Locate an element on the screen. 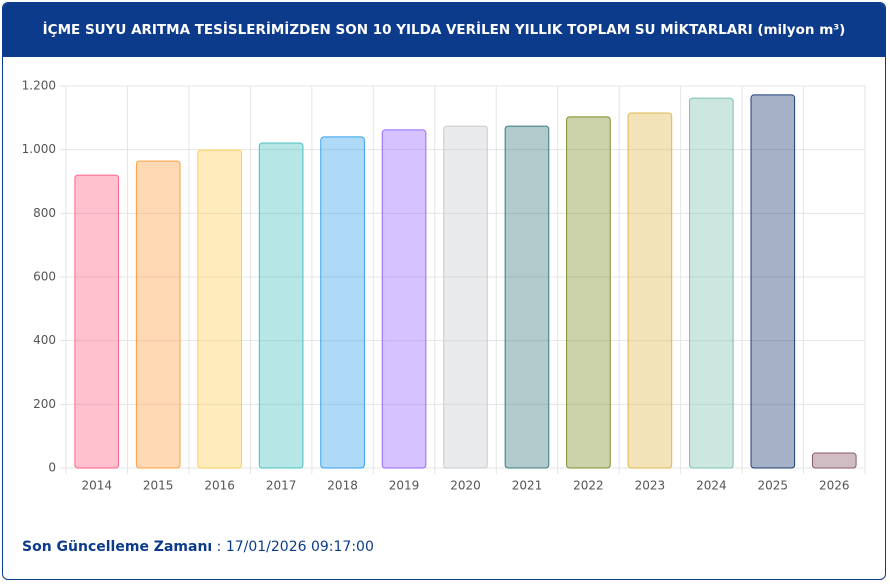 This screenshot has height=584, width=890. x-tick-label: 2018 is located at coordinates (342, 486).